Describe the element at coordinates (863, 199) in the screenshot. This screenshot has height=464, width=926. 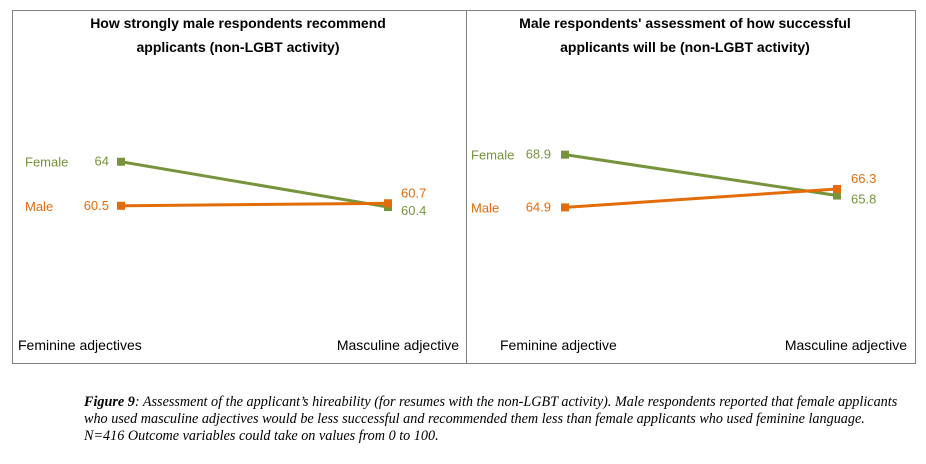
I see `female-data-label: 65.8` at that location.